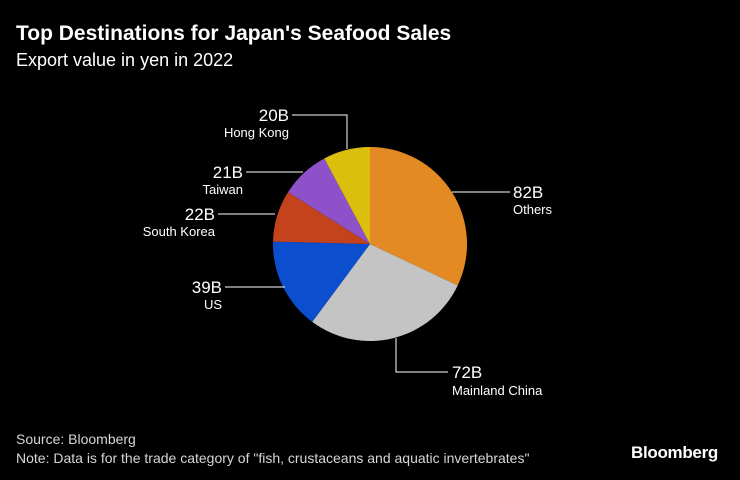  I want to click on pie-slice-mainland-china, so click(385, 292).